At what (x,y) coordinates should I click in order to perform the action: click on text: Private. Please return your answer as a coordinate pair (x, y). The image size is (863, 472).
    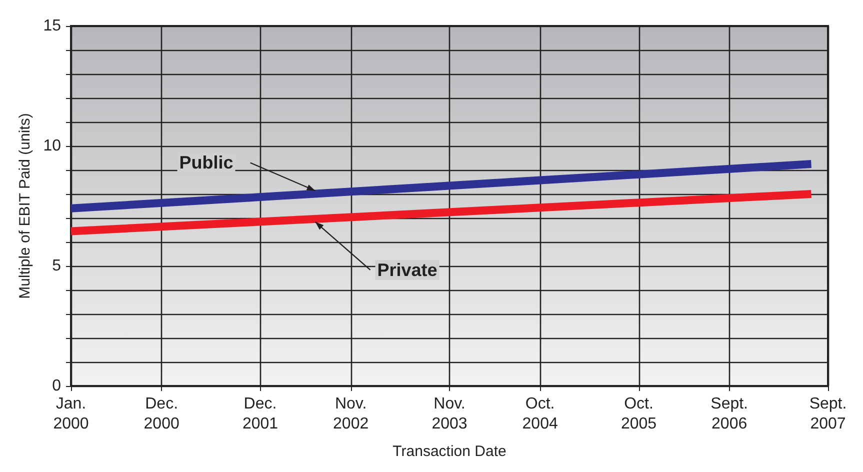
    Looking at the image, I should click on (407, 270).